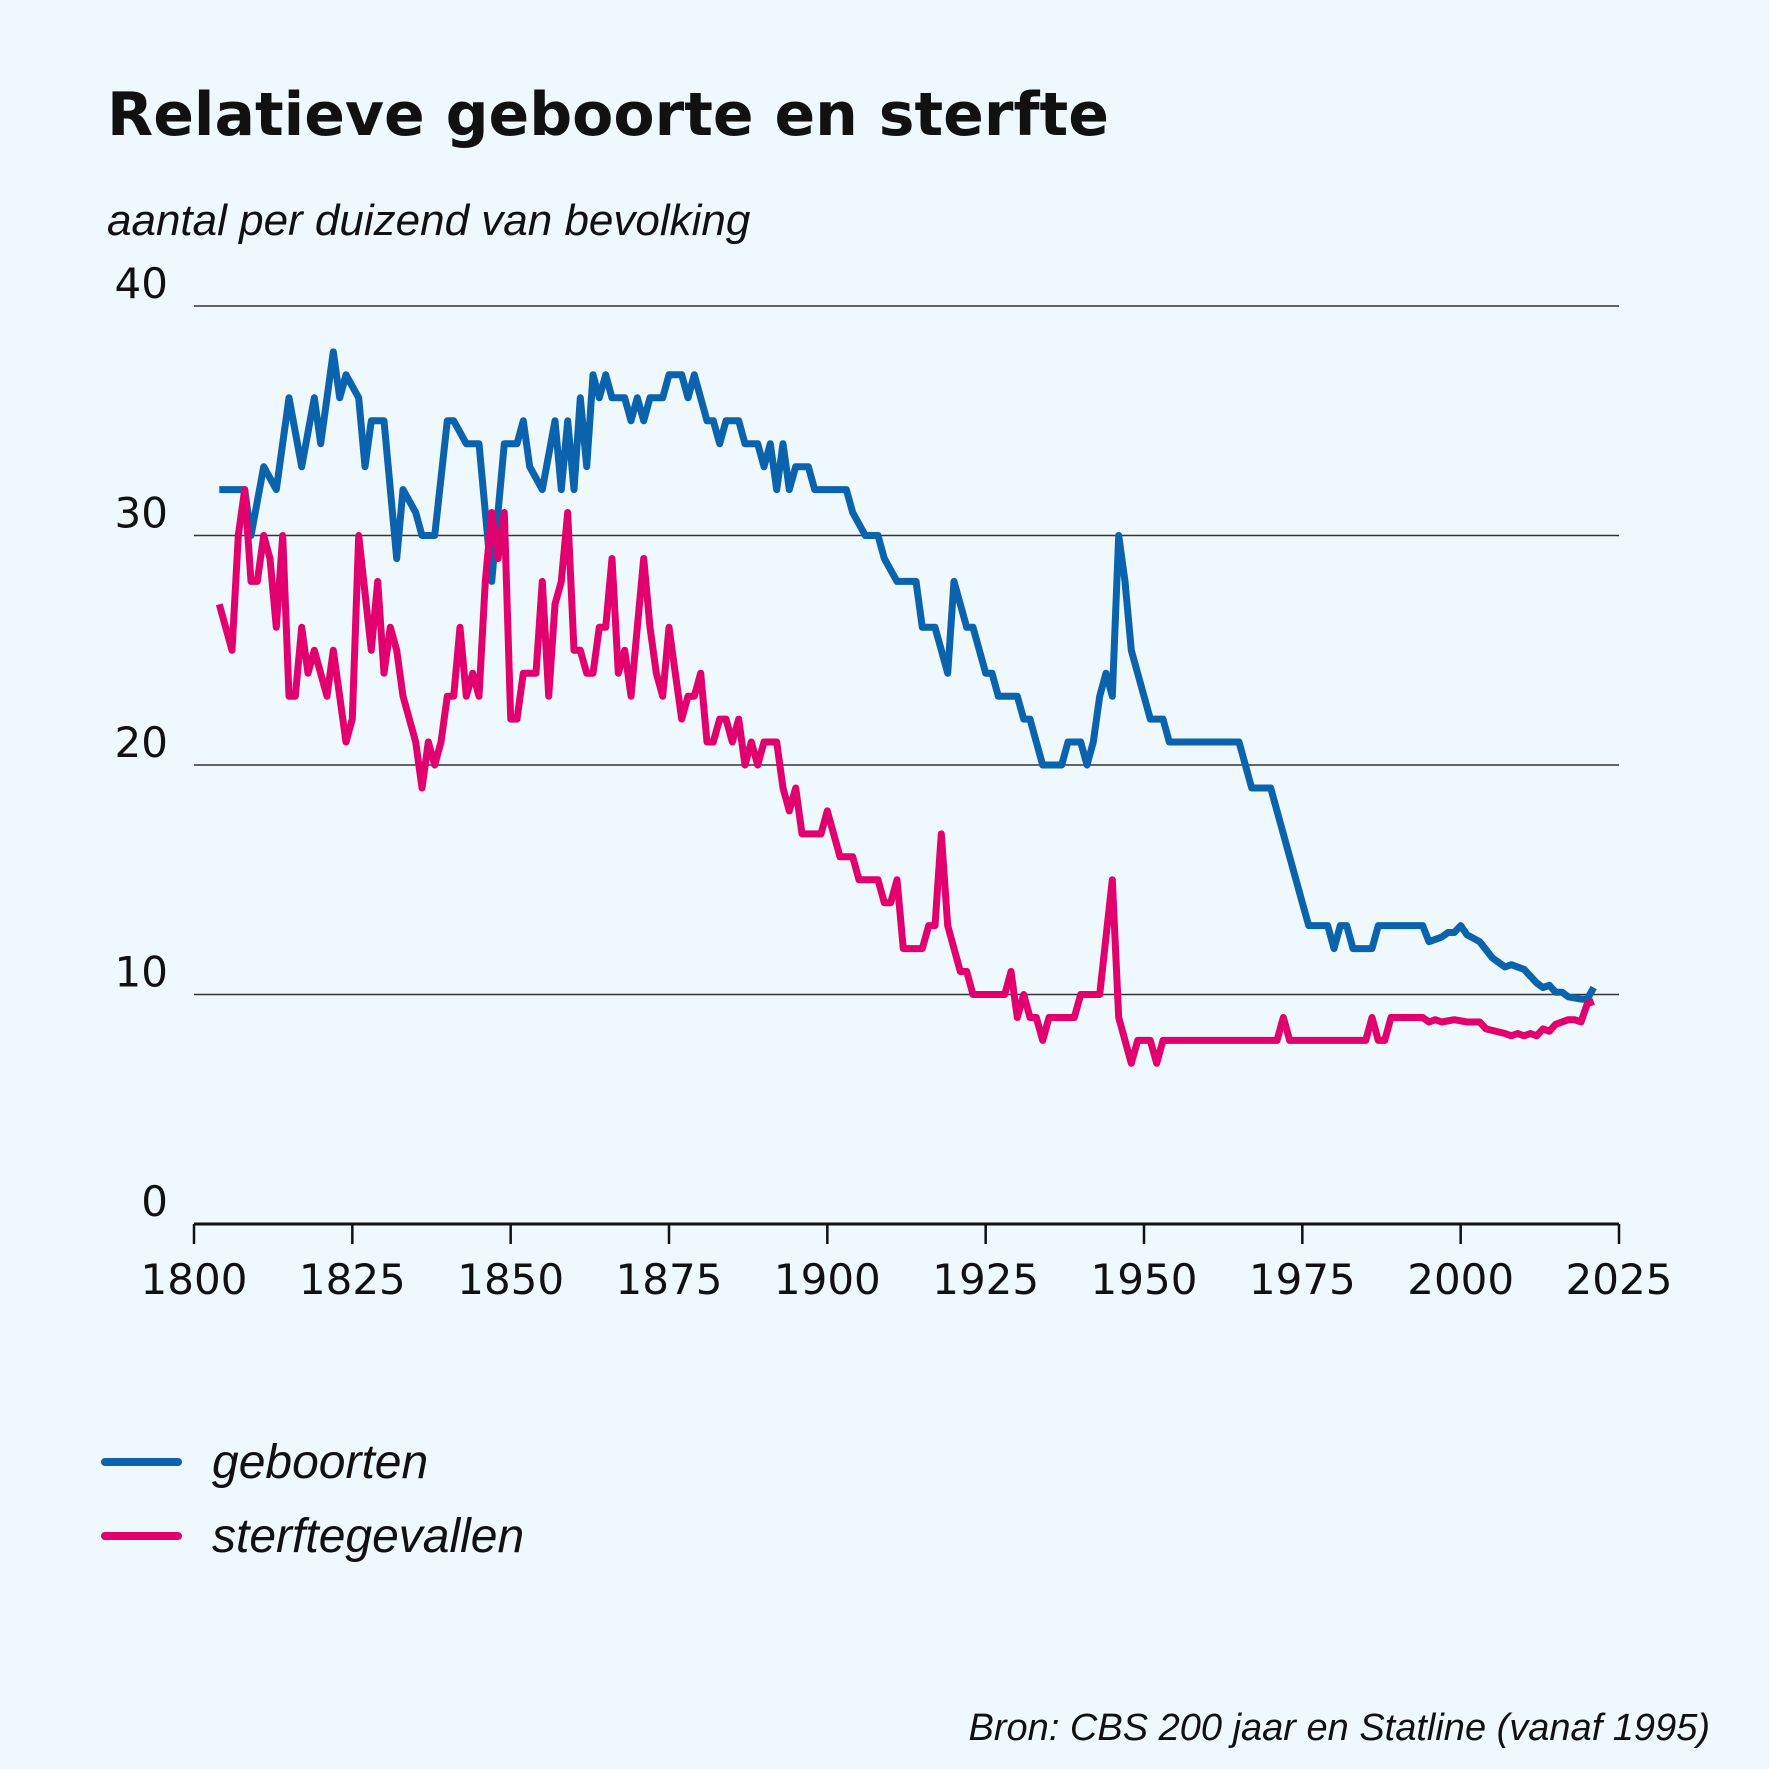 The width and height of the screenshot is (1769, 1769). I want to click on y-tick-label: 20, so click(141, 742).